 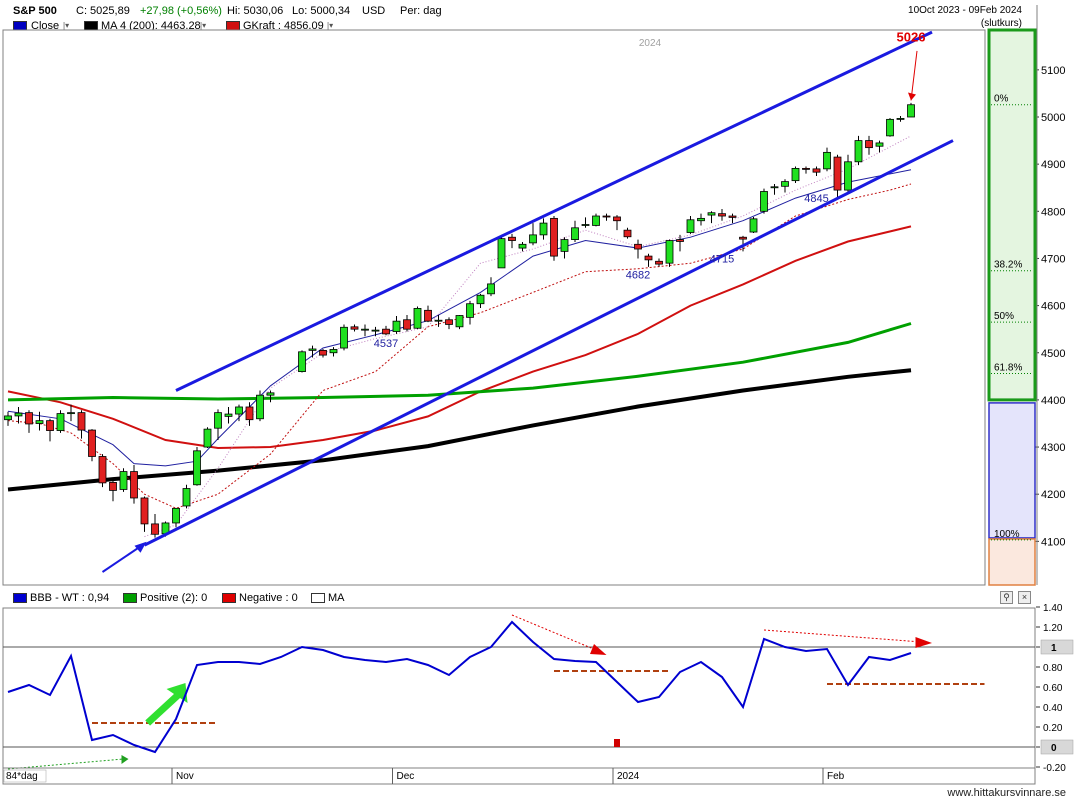 What do you see at coordinates (229, 598) in the screenshot?
I see `legend-swatch-negative` at bounding box center [229, 598].